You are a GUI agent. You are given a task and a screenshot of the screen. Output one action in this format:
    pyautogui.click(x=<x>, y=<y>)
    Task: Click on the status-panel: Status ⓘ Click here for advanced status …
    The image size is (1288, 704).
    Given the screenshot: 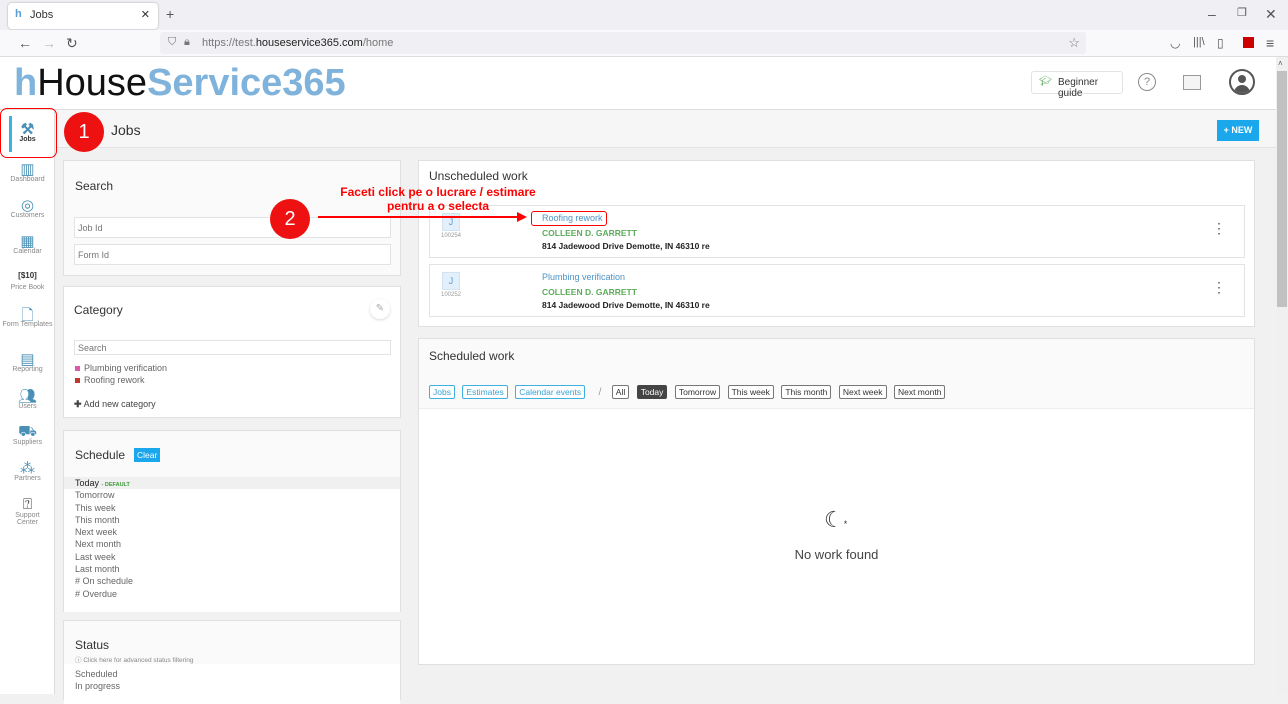 What is the action you would take?
    pyautogui.click(x=232, y=662)
    